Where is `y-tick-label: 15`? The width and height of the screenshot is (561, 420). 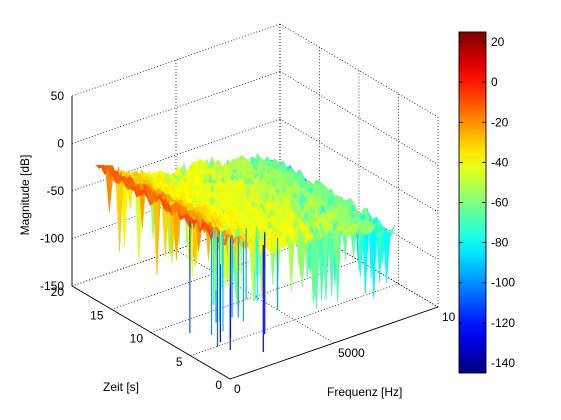
y-tick-label: 15 is located at coordinates (97, 315).